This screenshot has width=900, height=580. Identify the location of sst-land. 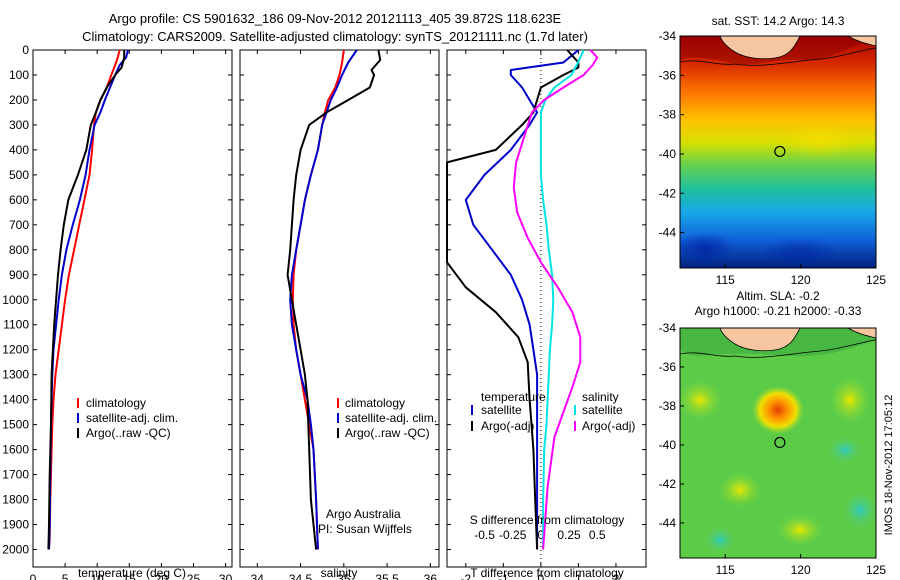
(760, 48).